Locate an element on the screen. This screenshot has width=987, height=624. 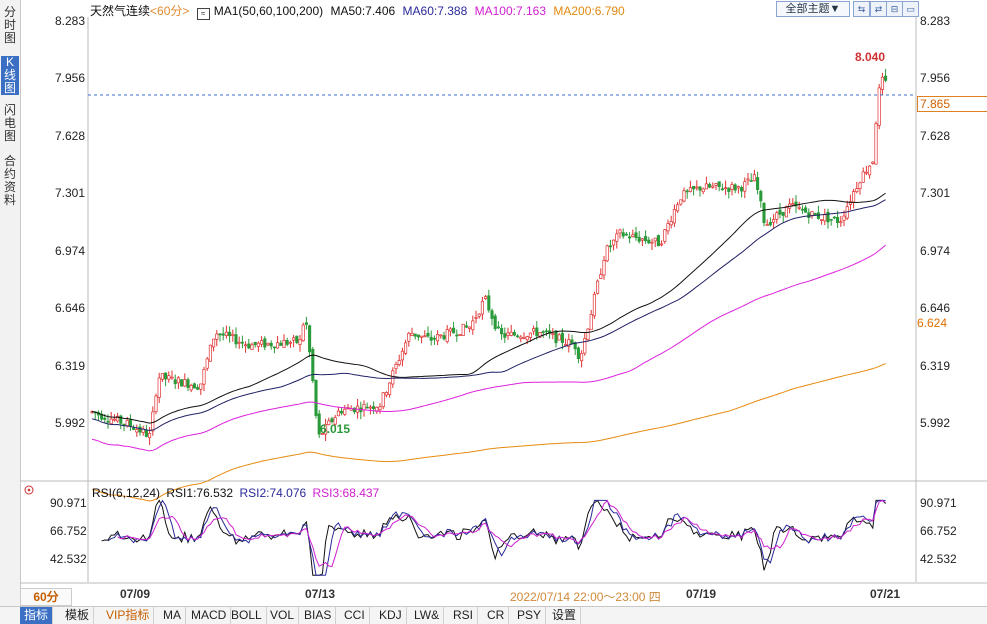
rsi-title: RSI(6,12,24) is located at coordinates (126, 493).